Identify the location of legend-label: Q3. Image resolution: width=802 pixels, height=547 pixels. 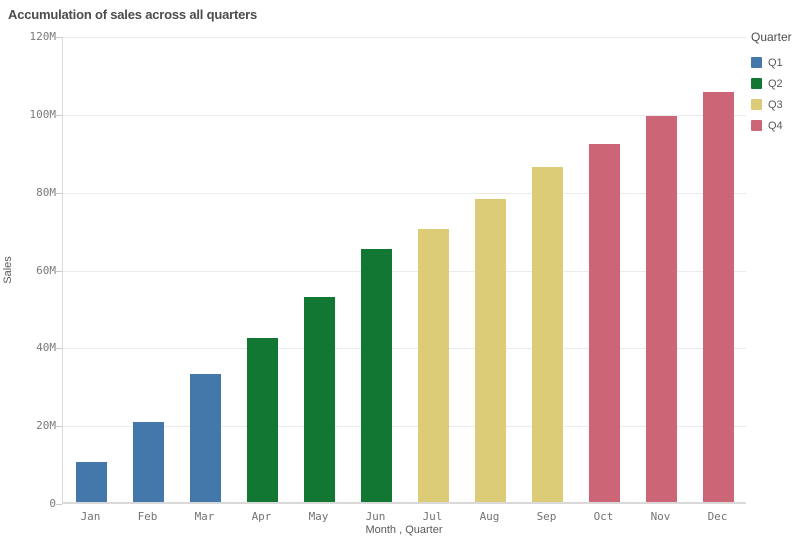
(775, 104).